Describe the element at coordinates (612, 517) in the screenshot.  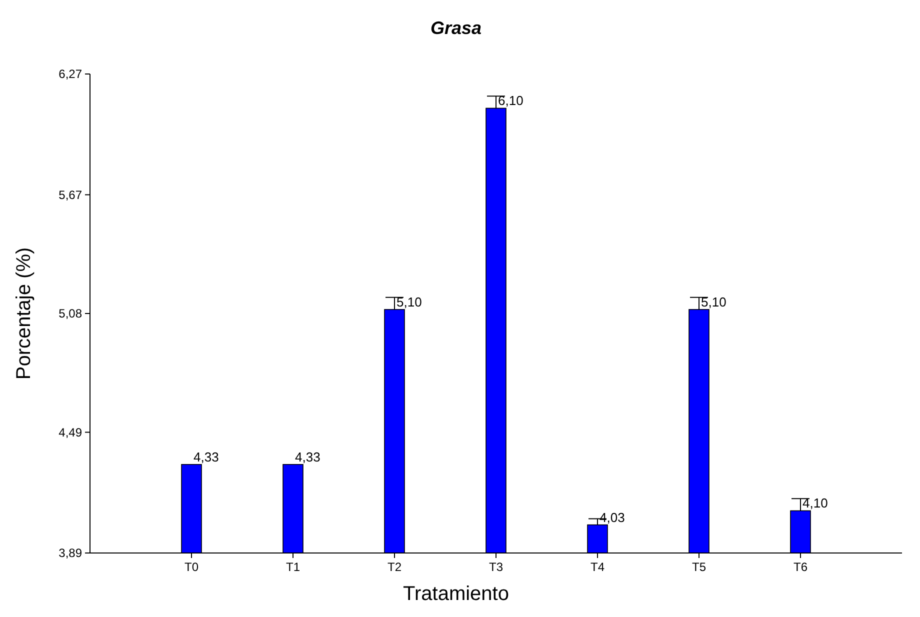
I see `data-label: 4,03` at that location.